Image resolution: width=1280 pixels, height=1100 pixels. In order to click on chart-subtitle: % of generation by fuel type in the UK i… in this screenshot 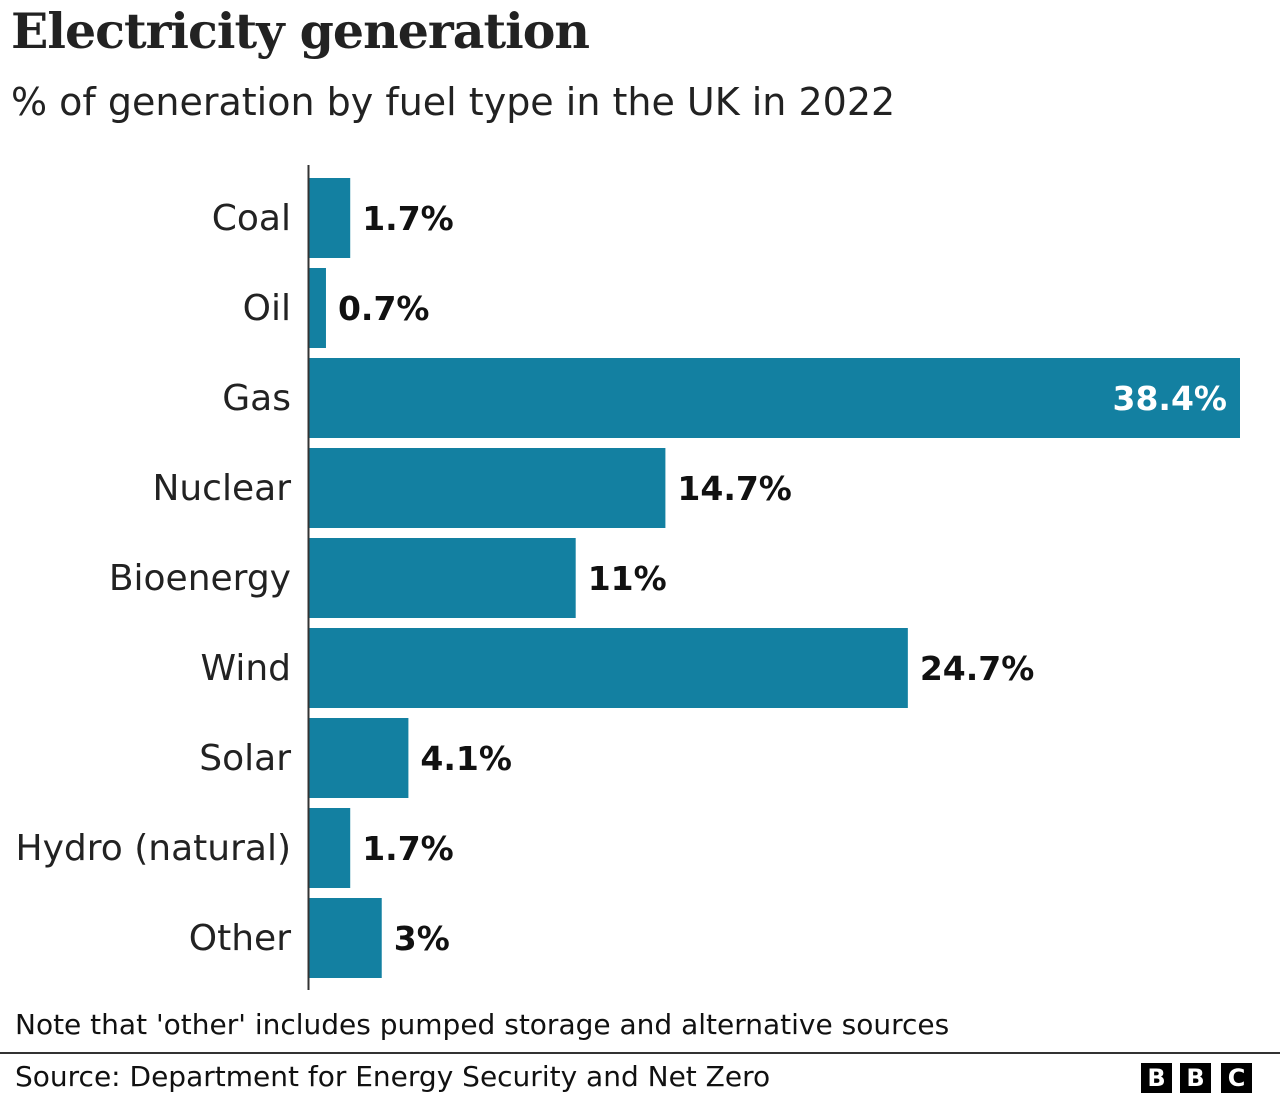, I will do `click(453, 102)`.